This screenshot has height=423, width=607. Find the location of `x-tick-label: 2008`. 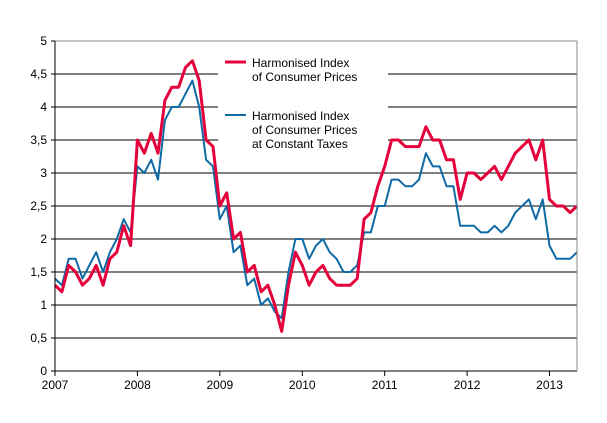

x-tick-label: 2008 is located at coordinates (137, 385).